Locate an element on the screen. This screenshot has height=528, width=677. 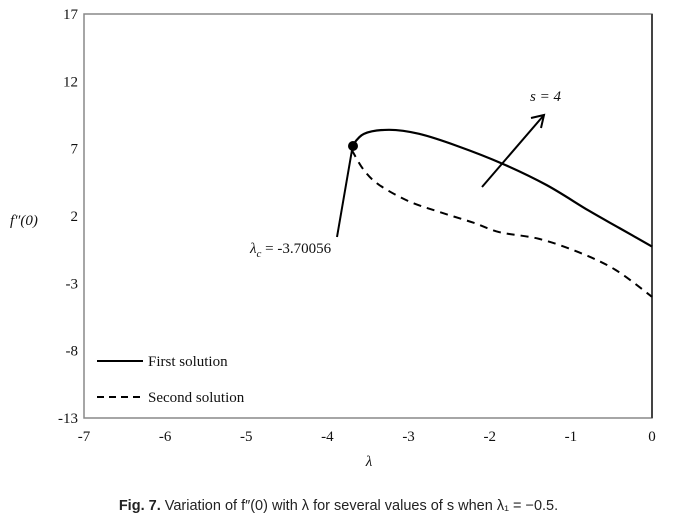
legend-second-label: Second solution is located at coordinates (196, 398).